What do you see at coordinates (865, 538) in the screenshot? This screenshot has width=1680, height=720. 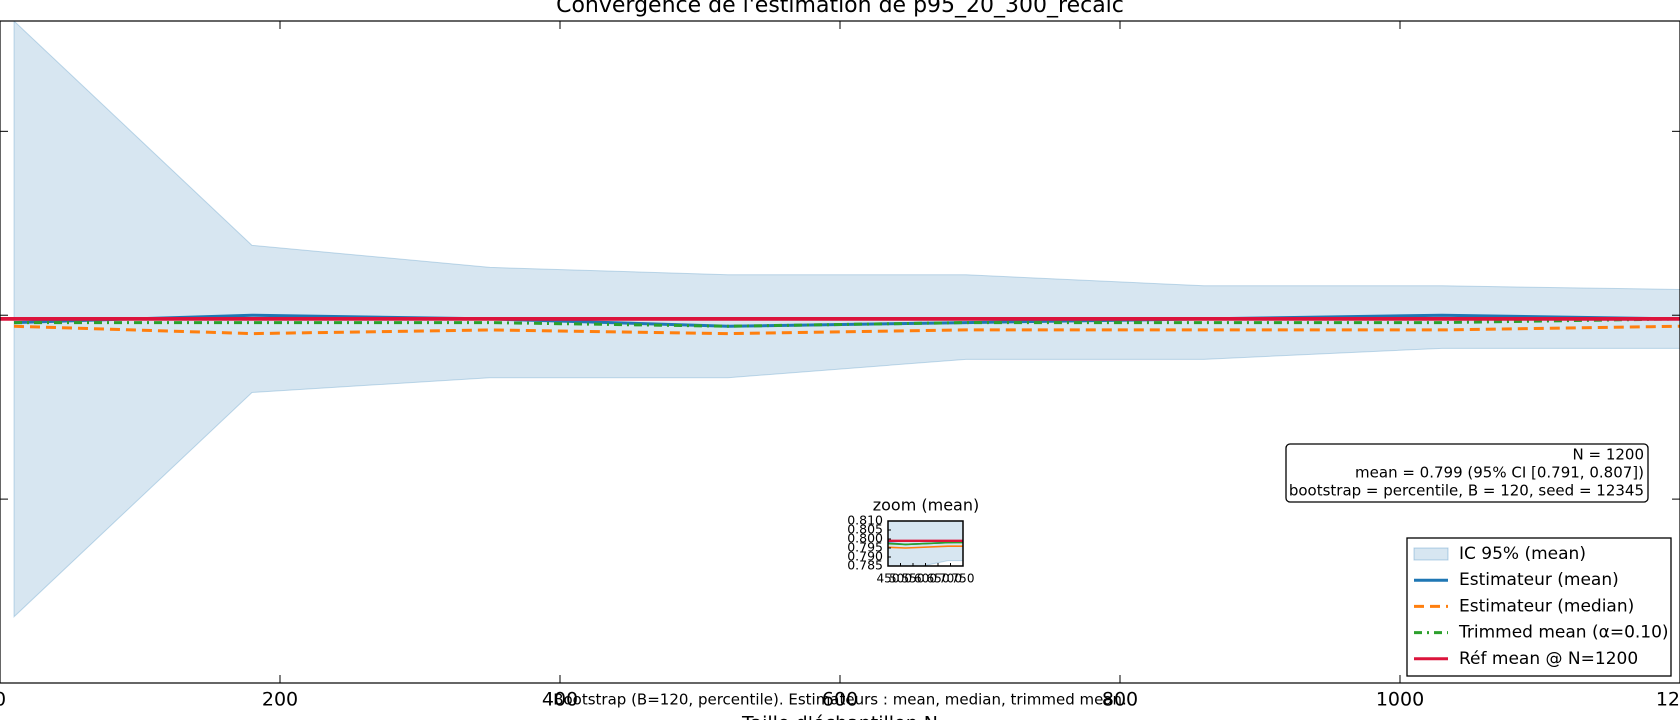 I see `inset-y-tick-label: 0.800` at bounding box center [865, 538].